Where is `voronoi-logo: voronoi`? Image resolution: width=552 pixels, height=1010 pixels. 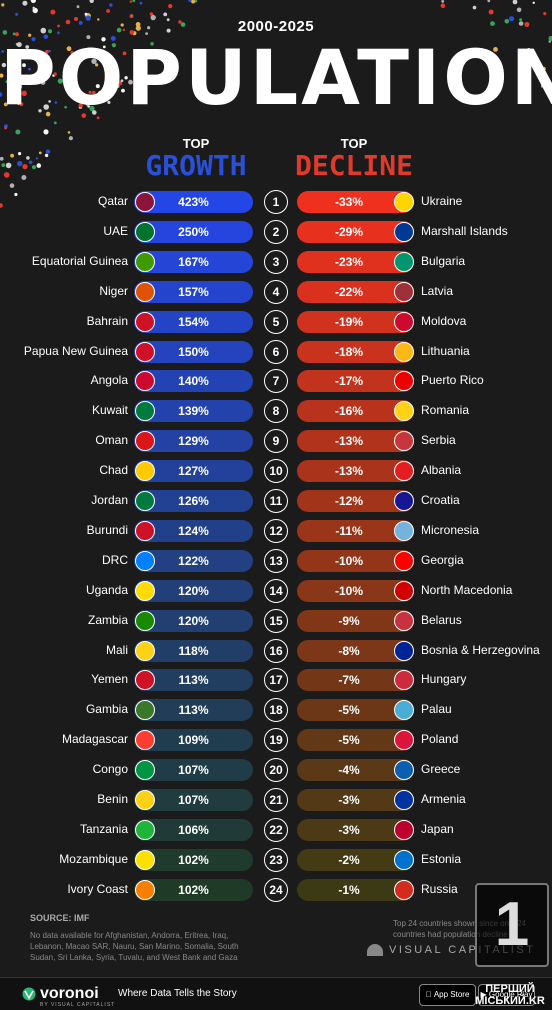
voronoi-logo: voronoi is located at coordinates (69, 994).